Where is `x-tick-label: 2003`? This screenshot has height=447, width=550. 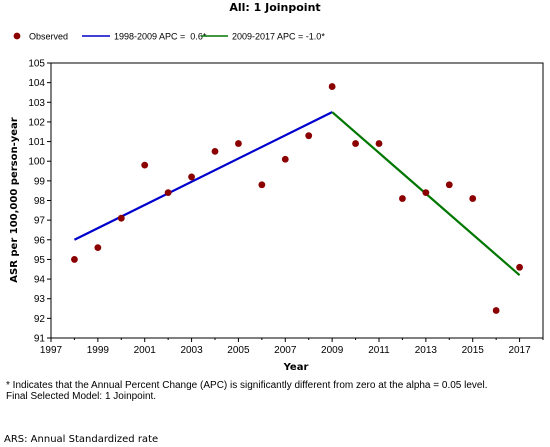
x-tick-label: 2003 is located at coordinates (191, 350).